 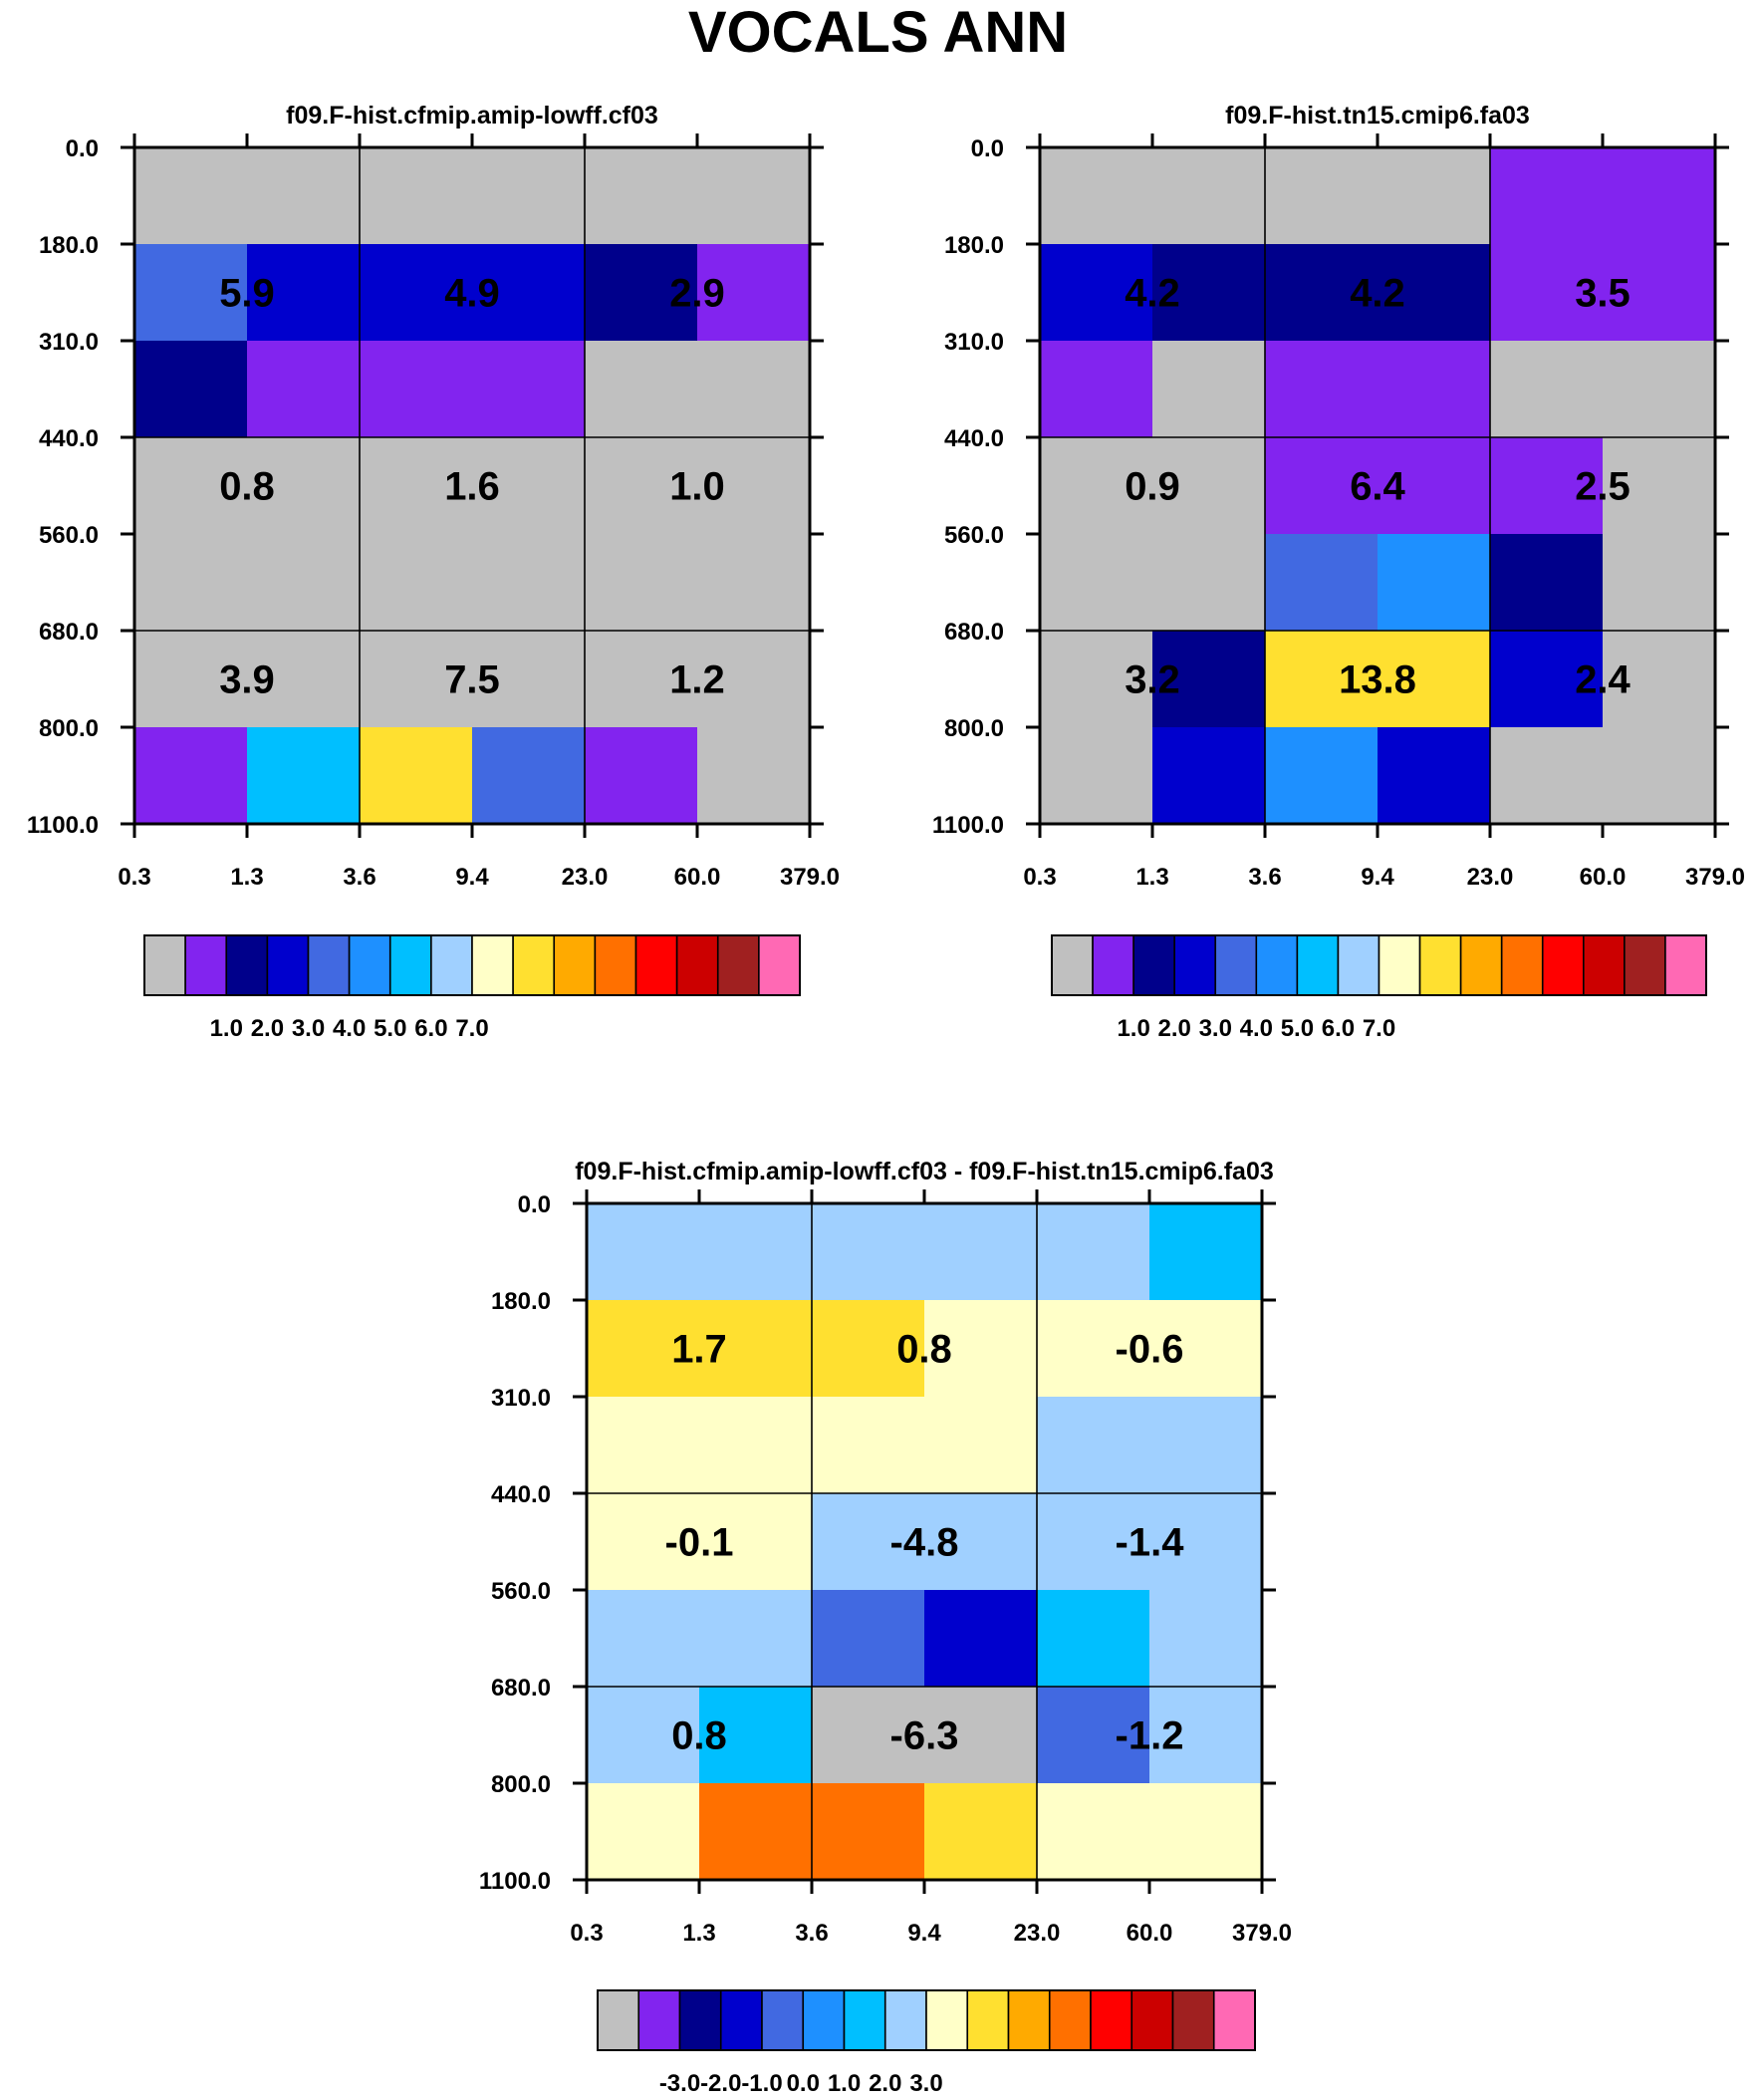 What do you see at coordinates (1377, 680) in the screenshot?
I see `data-label: 13.8` at bounding box center [1377, 680].